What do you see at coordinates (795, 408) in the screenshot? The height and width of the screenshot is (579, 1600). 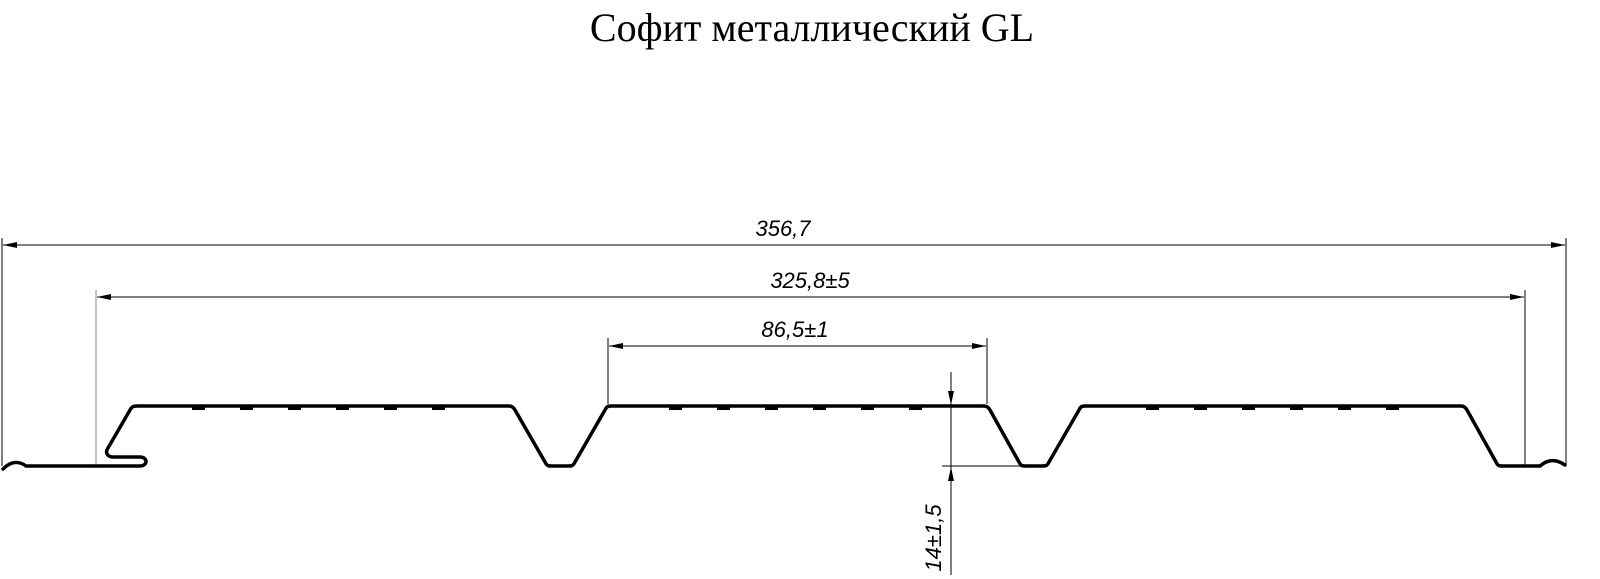 I see `stiffener-ribs` at bounding box center [795, 408].